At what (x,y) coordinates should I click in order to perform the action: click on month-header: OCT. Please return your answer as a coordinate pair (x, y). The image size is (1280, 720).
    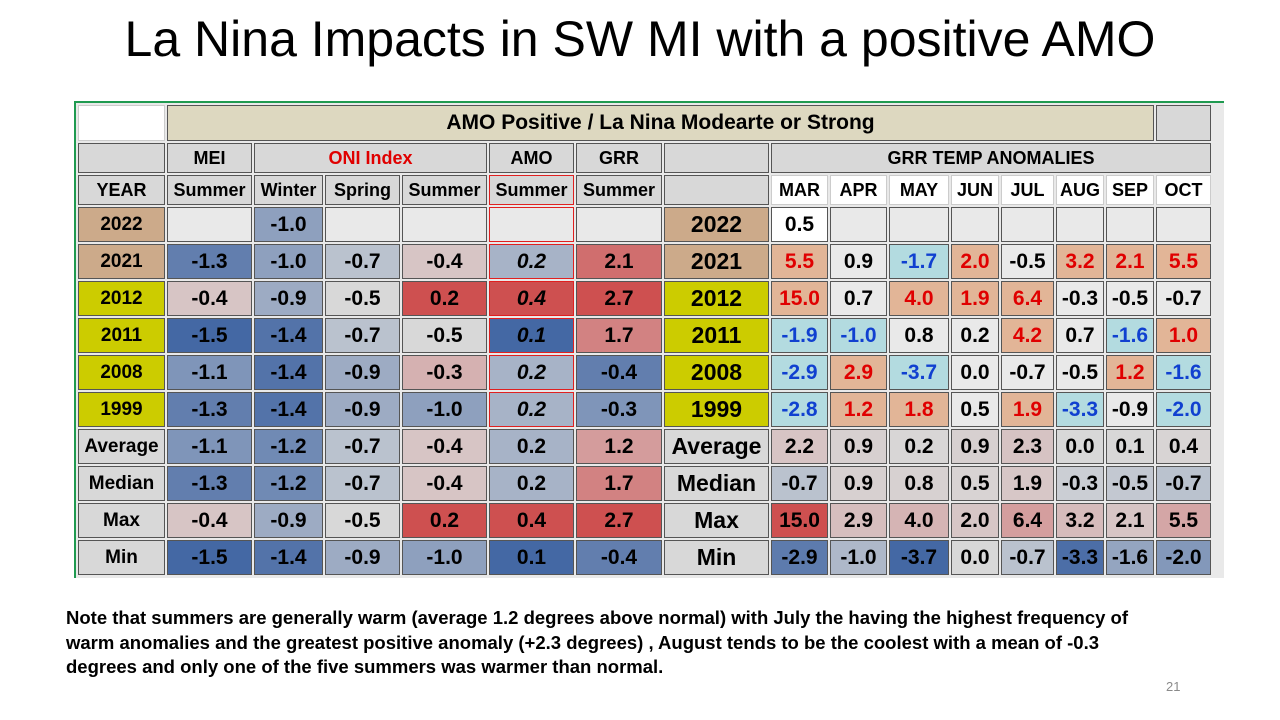
    Looking at the image, I should click on (1183, 190).